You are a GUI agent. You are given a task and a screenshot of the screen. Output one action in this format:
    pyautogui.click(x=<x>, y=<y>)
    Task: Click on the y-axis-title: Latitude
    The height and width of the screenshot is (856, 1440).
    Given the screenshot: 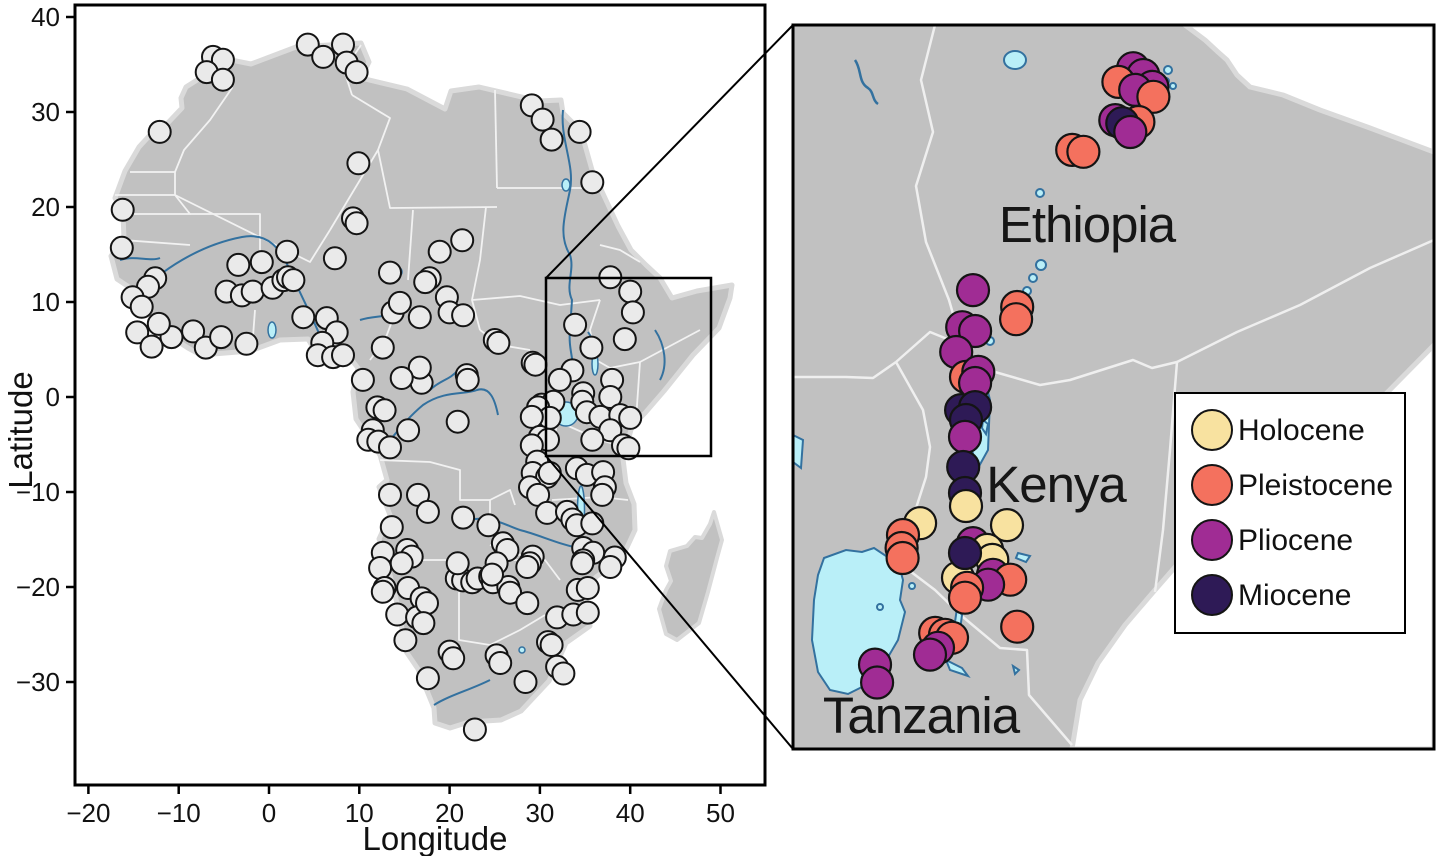 What is the action you would take?
    pyautogui.click(x=20, y=429)
    